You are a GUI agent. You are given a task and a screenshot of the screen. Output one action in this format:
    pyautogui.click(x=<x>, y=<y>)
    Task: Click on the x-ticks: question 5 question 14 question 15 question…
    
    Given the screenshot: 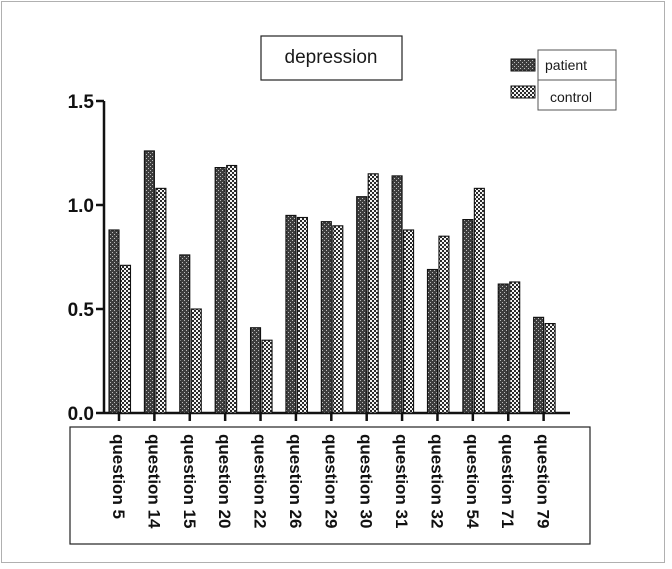 What is the action you would take?
    pyautogui.click(x=331, y=471)
    